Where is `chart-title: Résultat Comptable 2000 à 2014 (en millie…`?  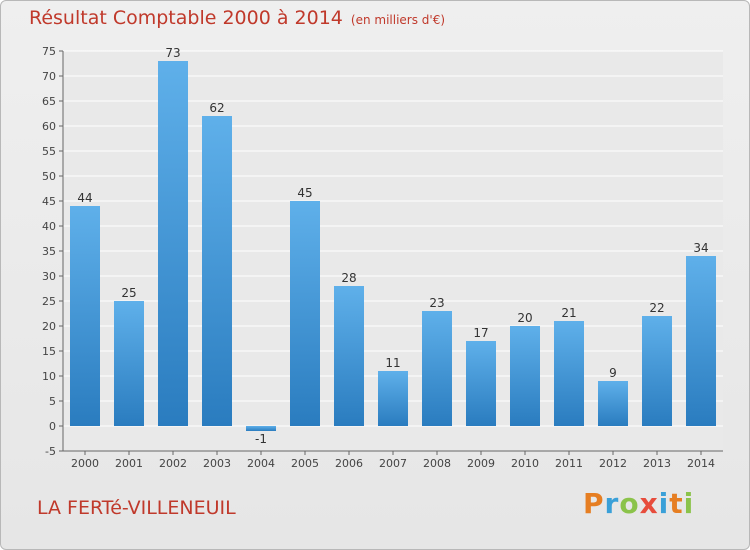
chart-title: Résultat Comptable 2000 à 2014 (en millie… is located at coordinates (237, 18).